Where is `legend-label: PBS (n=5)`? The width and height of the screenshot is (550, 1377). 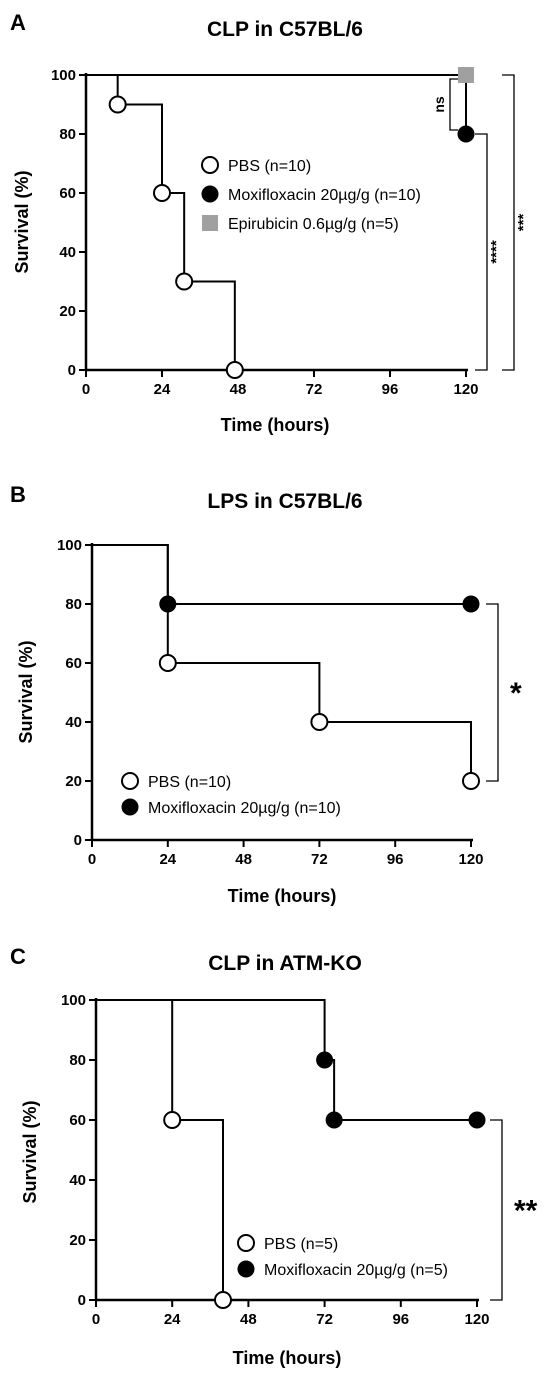
legend-label: PBS (n=5) is located at coordinates (301, 1244).